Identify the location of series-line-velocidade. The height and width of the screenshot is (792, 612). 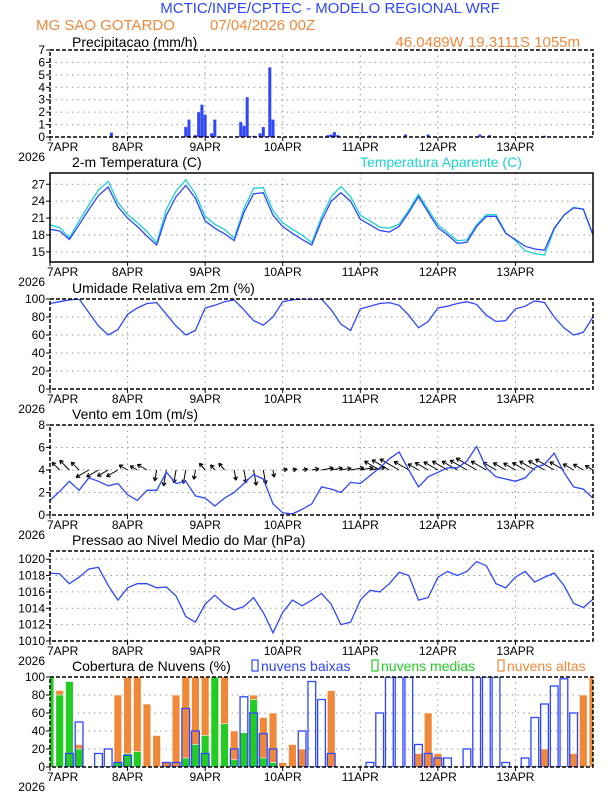
(321, 480).